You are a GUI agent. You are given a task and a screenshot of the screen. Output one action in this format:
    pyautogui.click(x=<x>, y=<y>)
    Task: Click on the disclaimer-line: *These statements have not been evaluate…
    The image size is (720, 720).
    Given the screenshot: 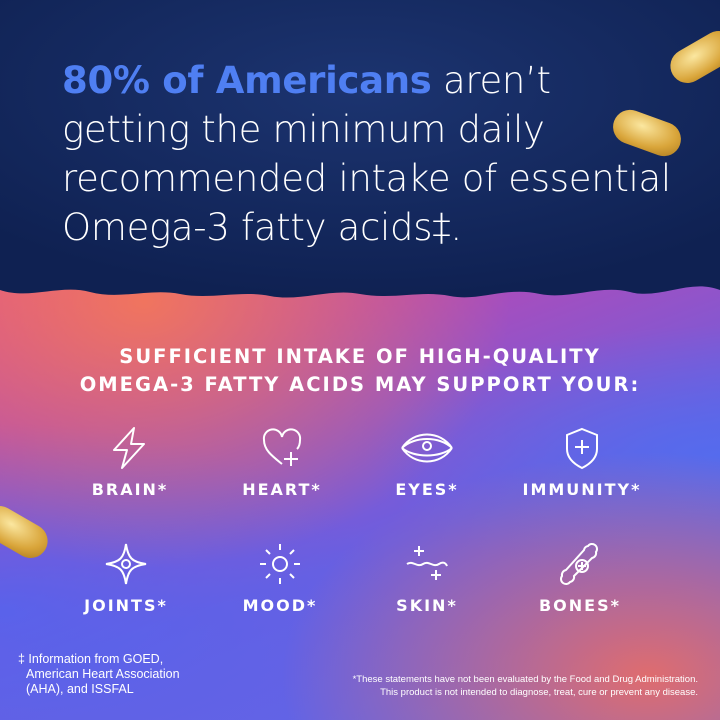 What is the action you would take?
    pyautogui.click(x=525, y=679)
    